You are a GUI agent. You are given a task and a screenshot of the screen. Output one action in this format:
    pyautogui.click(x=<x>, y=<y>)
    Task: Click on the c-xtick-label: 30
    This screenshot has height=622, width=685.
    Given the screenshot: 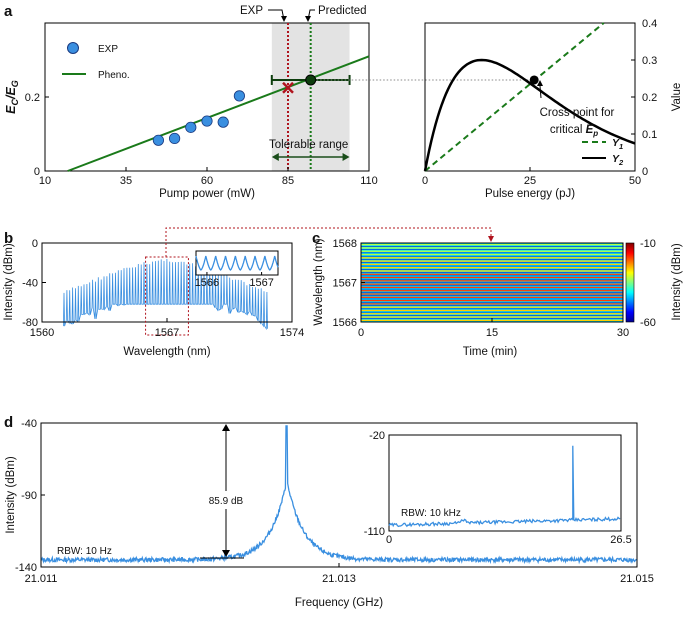 What is the action you would take?
    pyautogui.click(x=623, y=333)
    